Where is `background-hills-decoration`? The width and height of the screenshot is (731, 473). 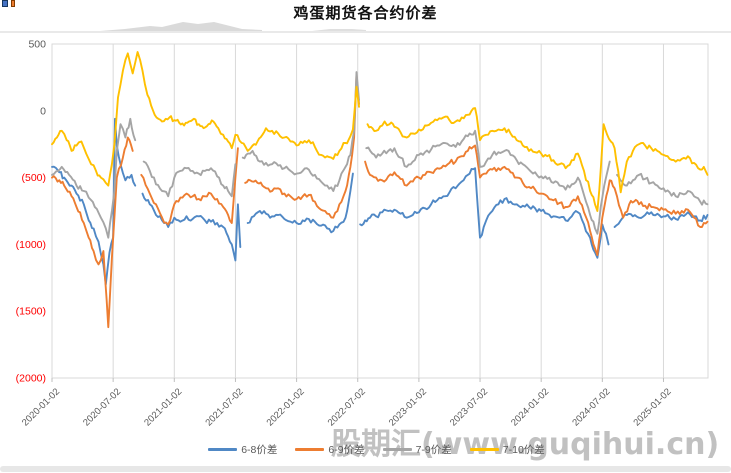
background-hills-decoration is located at coordinates (233, 26).